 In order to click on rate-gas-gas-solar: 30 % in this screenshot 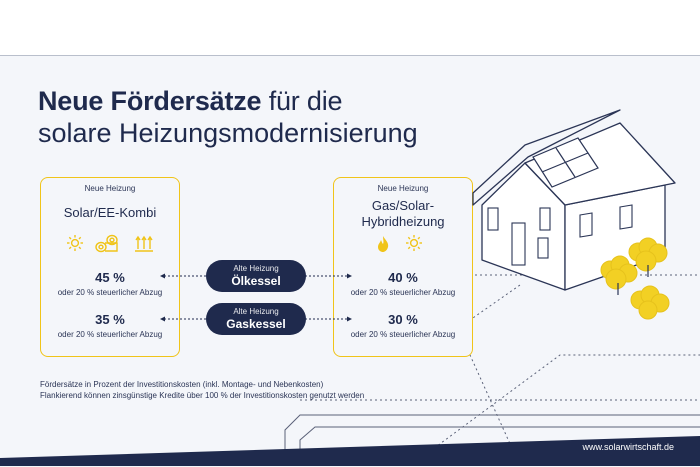, I will do `click(403, 319)`.